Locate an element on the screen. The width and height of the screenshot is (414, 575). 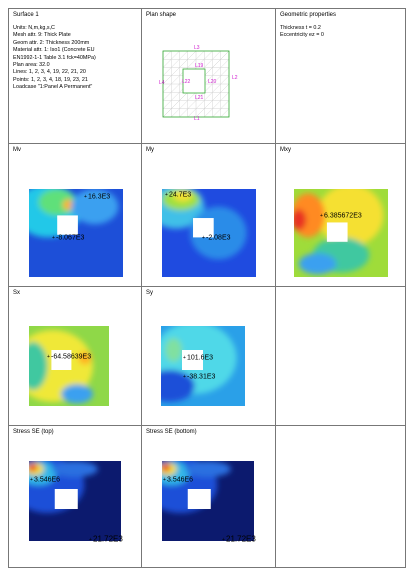
info-line: EN1992-1-1 Table 3.1 fck=40MPa) is located at coordinates (54, 57).